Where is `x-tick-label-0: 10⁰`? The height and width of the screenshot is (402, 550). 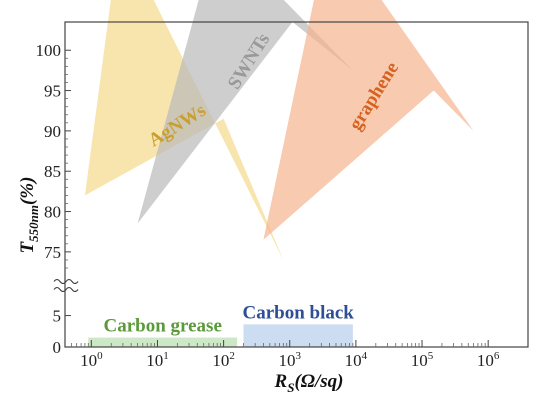 x-tick-label-0: 10⁰ is located at coordinates (91, 360).